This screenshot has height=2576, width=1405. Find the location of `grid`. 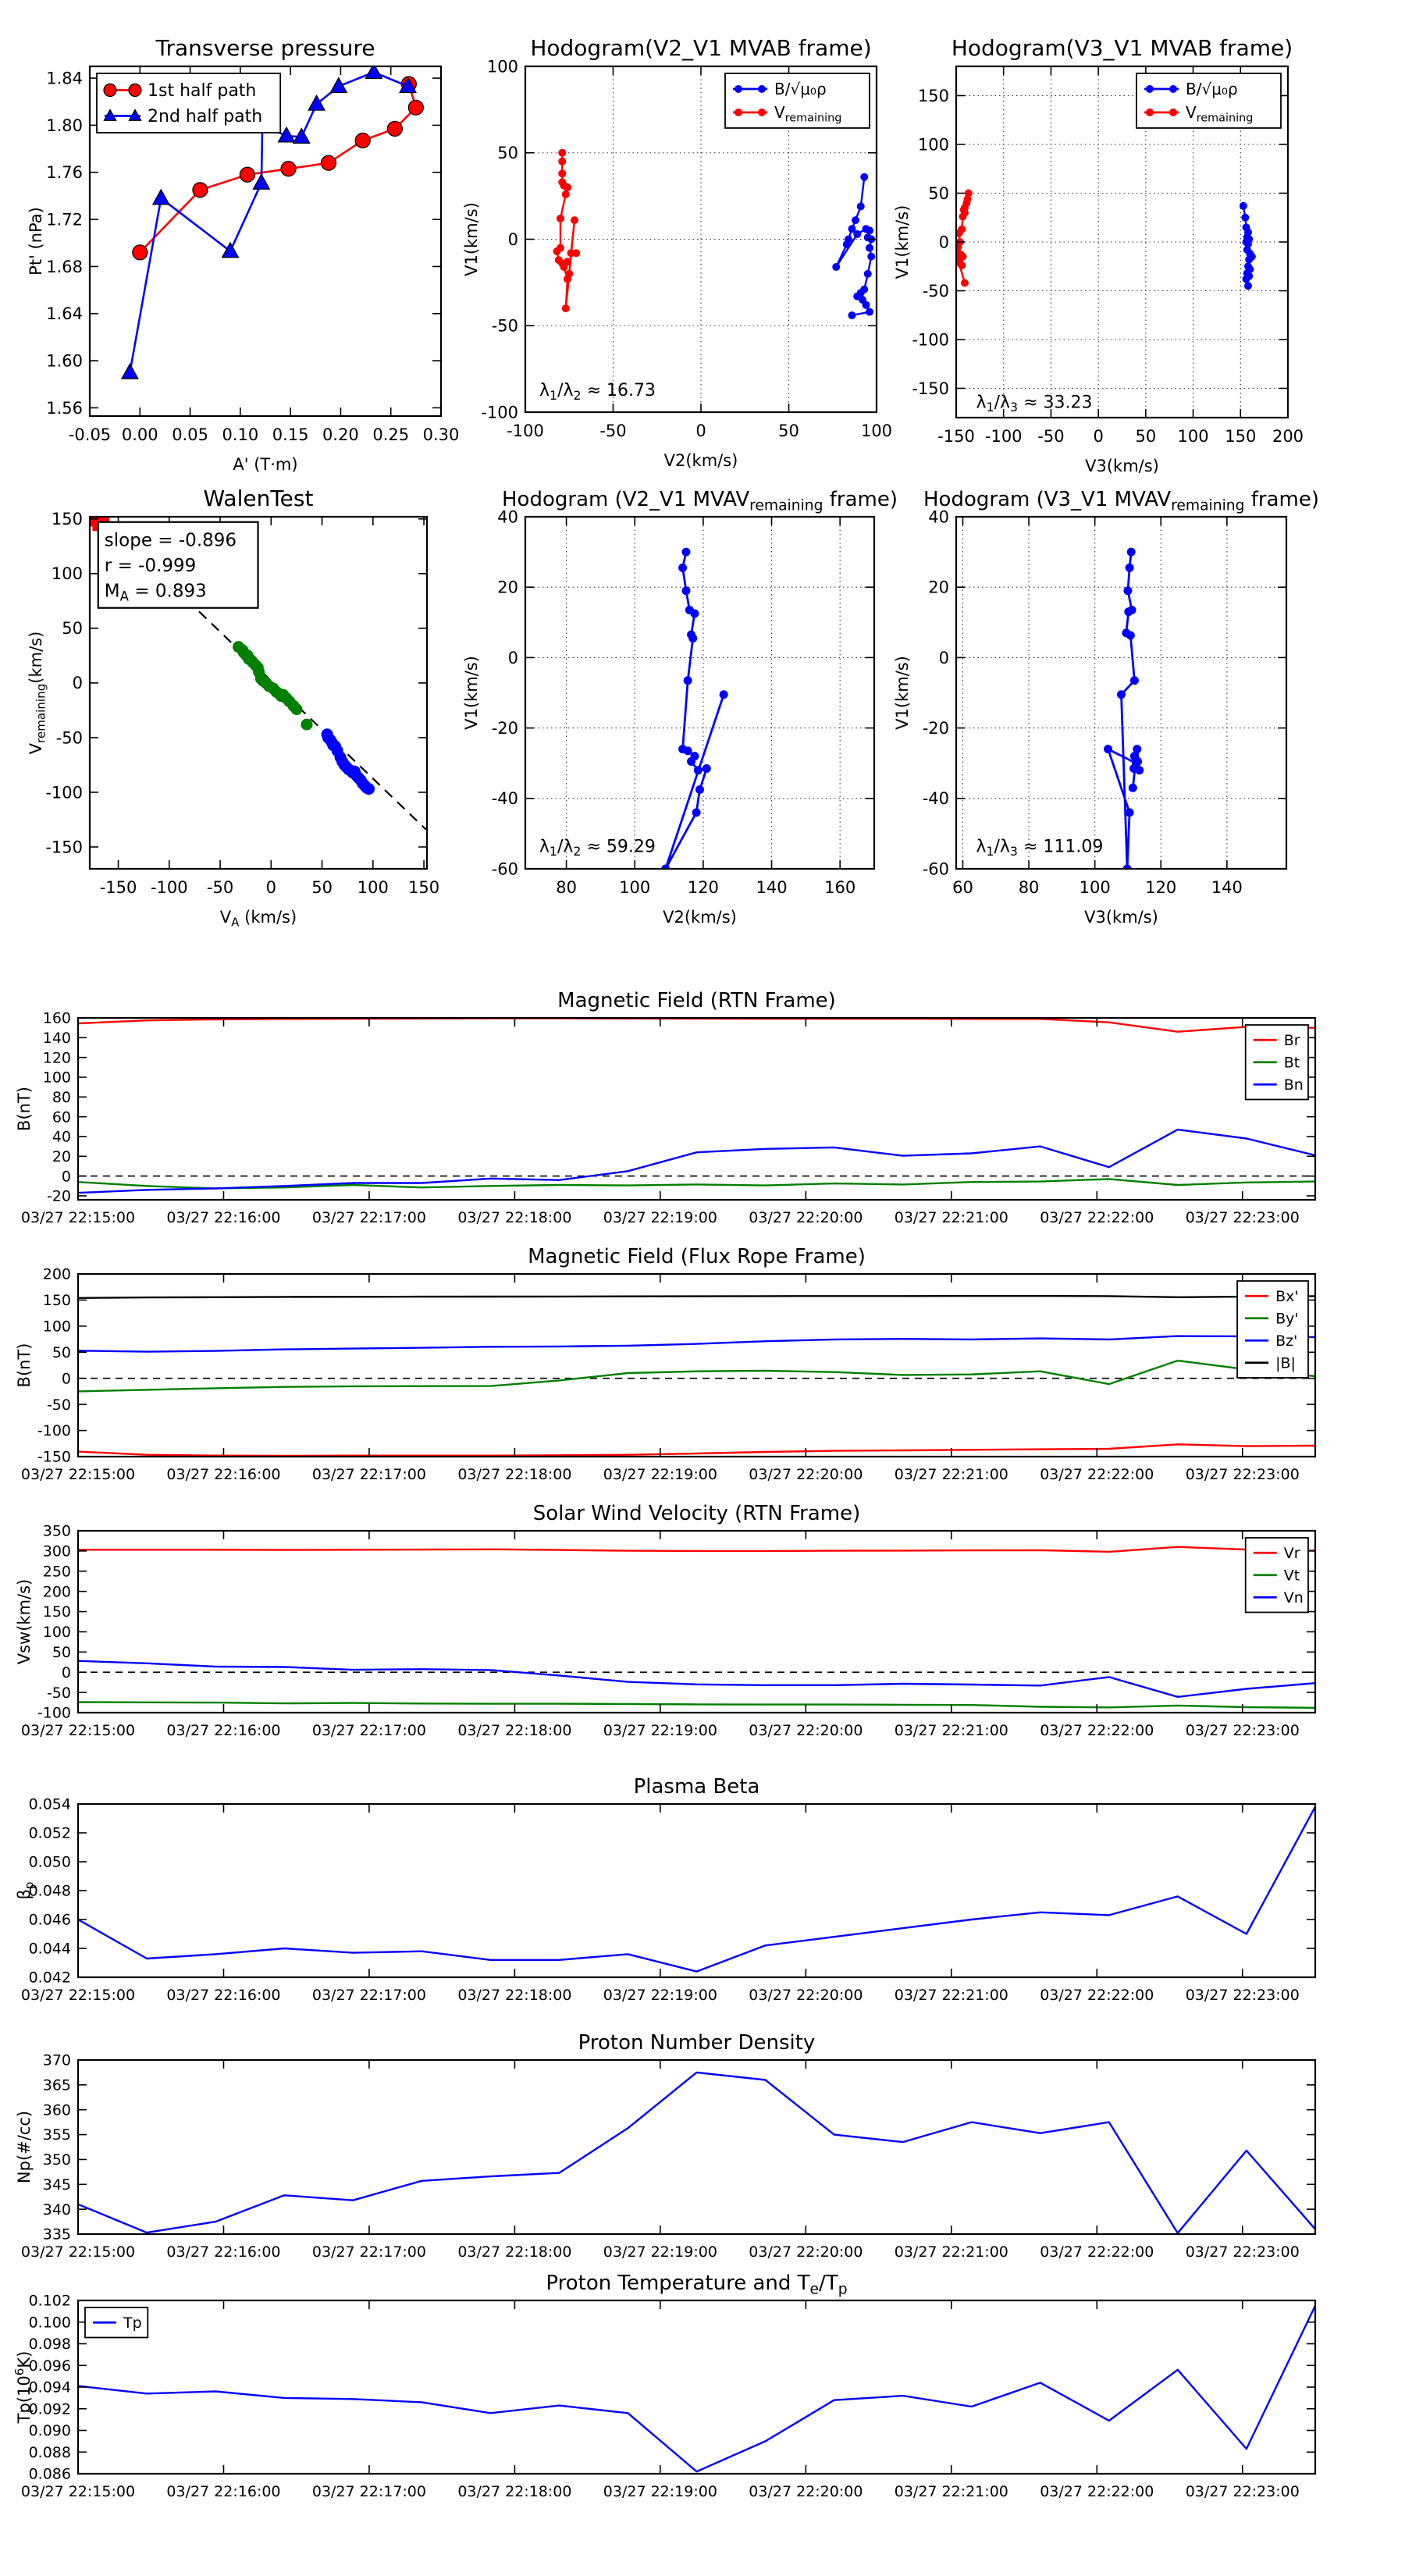

grid is located at coordinates (699, 693).